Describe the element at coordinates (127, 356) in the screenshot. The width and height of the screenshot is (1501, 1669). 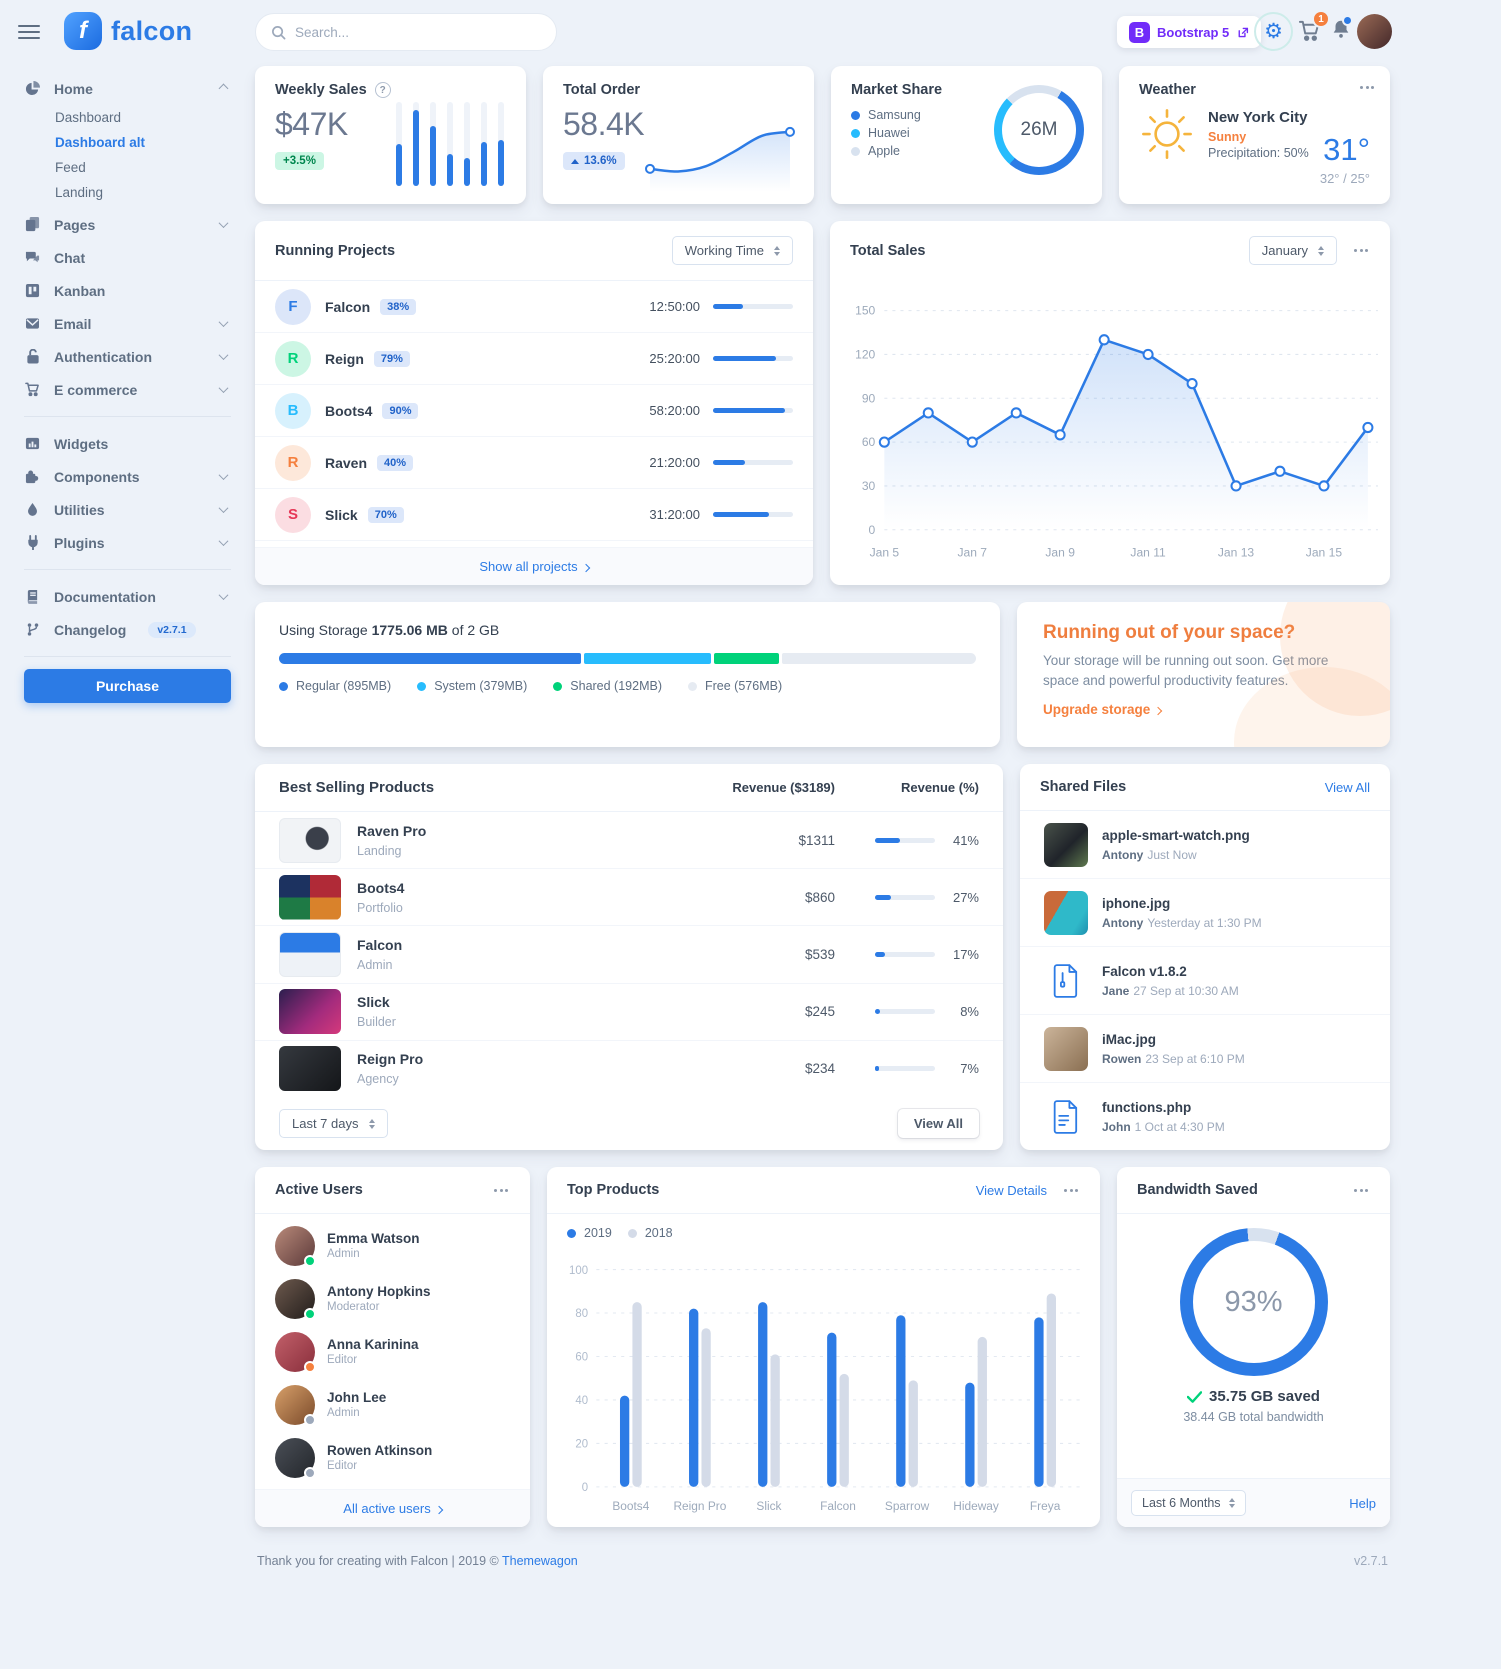
I see `sidebar-item-authentication: Authentication` at that location.